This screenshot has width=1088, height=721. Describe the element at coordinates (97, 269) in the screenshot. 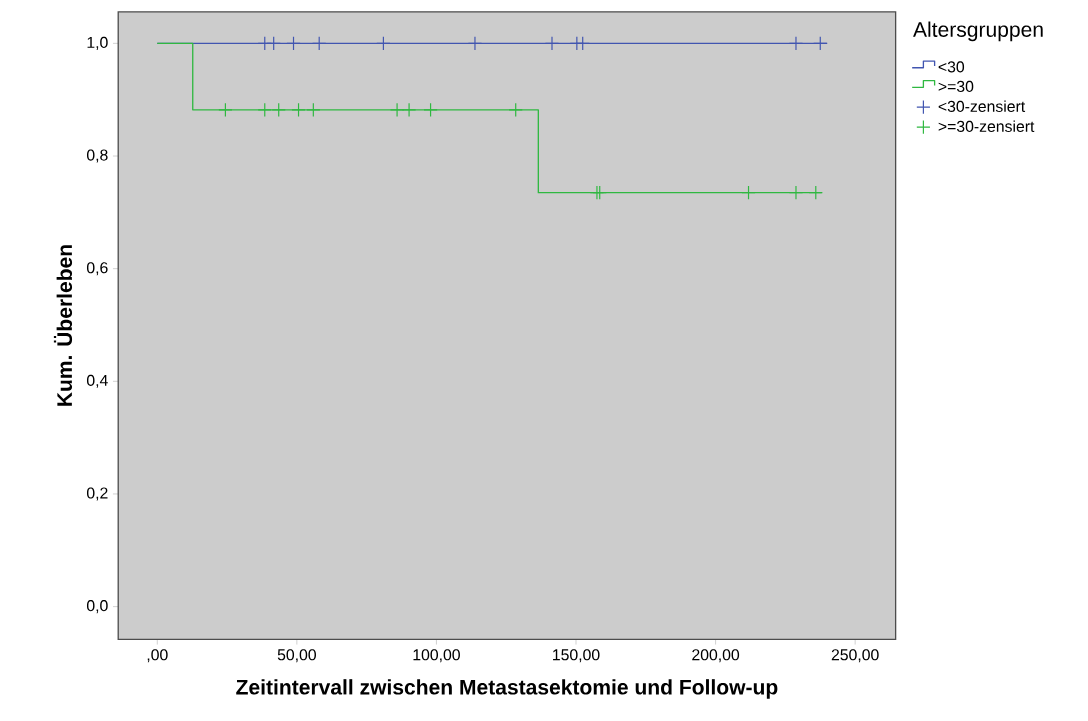

I see `y-tick-label: 0,6` at that location.